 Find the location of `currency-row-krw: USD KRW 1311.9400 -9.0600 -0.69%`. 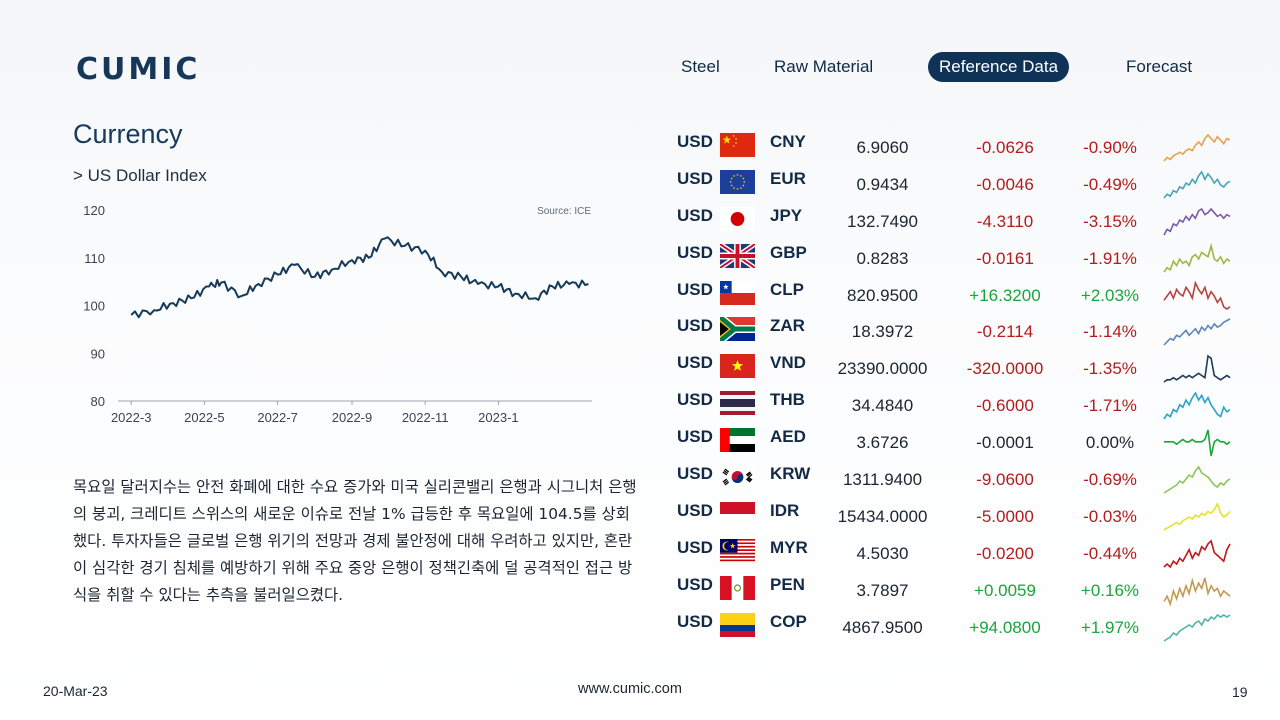

currency-row-krw: USD KRW 1311.9400 -9.0600 -0.69% is located at coordinates (960, 478).